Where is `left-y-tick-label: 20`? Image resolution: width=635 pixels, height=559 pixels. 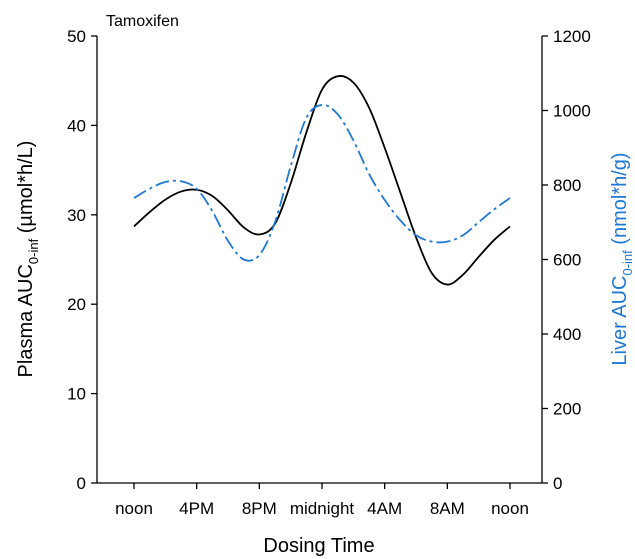
left-y-tick-label: 20 is located at coordinates (76, 304).